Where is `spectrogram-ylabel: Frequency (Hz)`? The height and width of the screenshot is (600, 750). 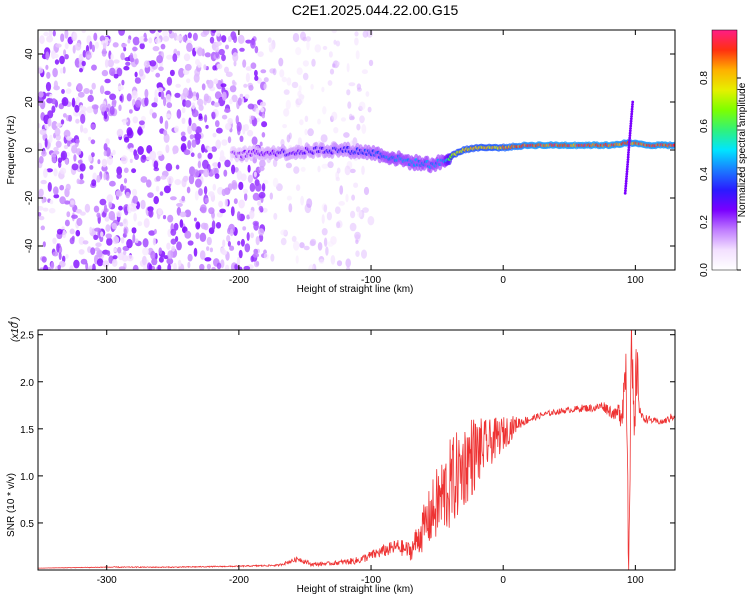 spectrogram-ylabel: Frequency (Hz) is located at coordinates (11, 150).